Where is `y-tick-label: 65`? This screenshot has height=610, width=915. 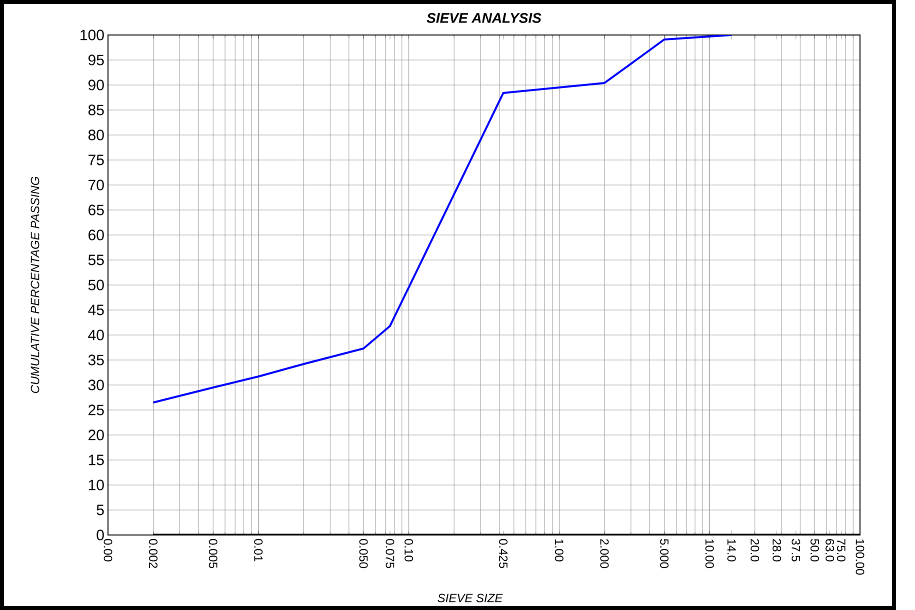 y-tick-label: 65 is located at coordinates (96, 210).